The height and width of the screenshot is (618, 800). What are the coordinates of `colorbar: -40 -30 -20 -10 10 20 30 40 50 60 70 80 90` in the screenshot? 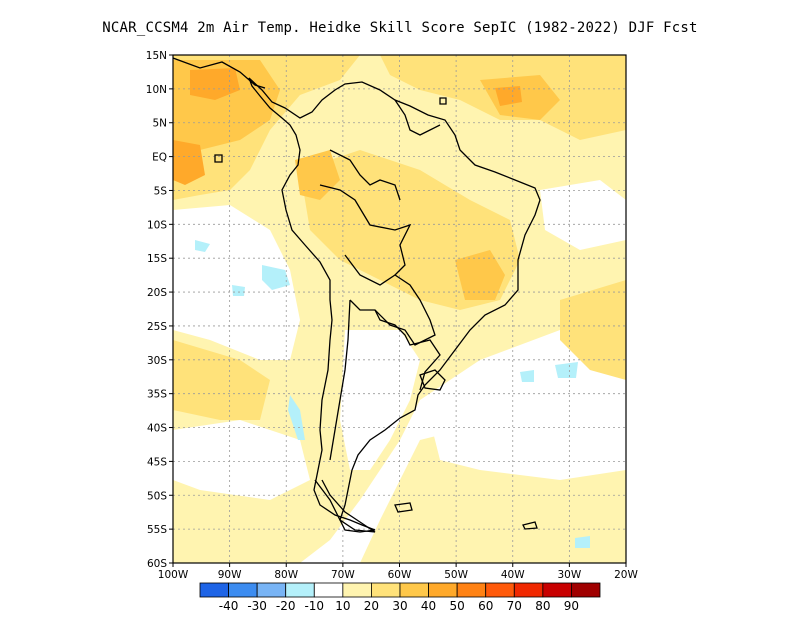 It's located at (400, 597).